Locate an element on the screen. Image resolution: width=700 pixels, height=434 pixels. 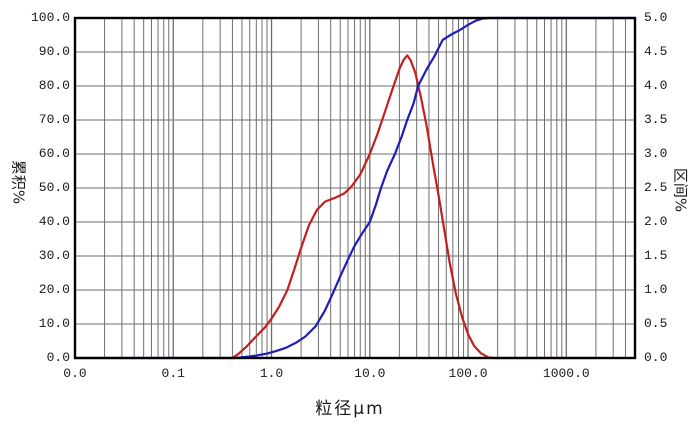
left-tick-label: 20.0 is located at coordinates (54, 289).